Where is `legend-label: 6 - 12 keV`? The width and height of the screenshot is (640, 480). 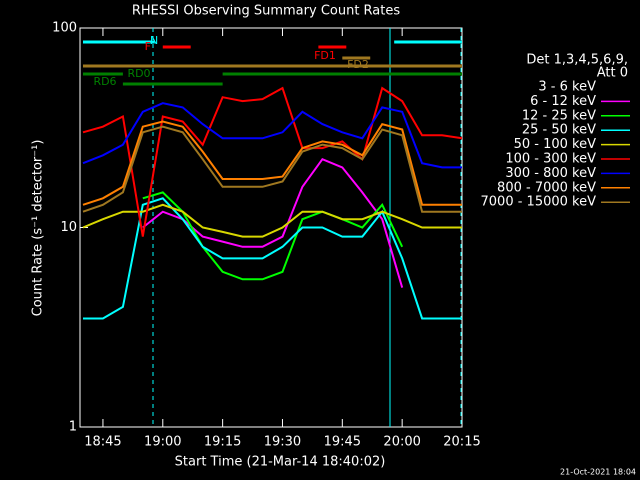 legend-label: 6 - 12 keV is located at coordinates (563, 101).